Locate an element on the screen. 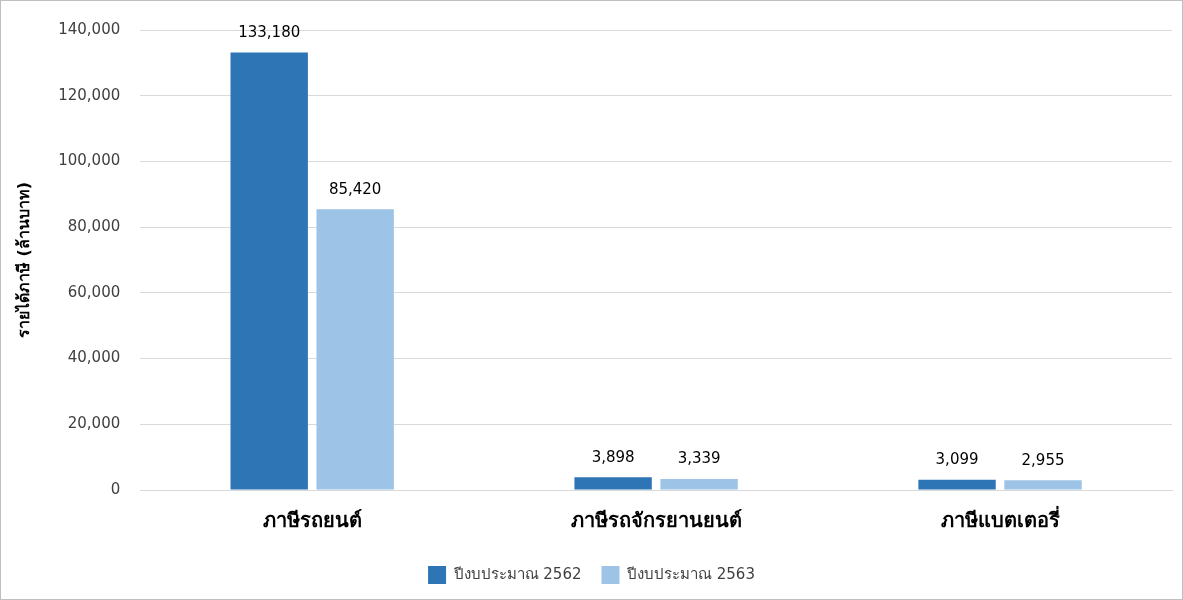  x-tick-label: ภาษีแบตเตอรี่ is located at coordinates (1000, 519).